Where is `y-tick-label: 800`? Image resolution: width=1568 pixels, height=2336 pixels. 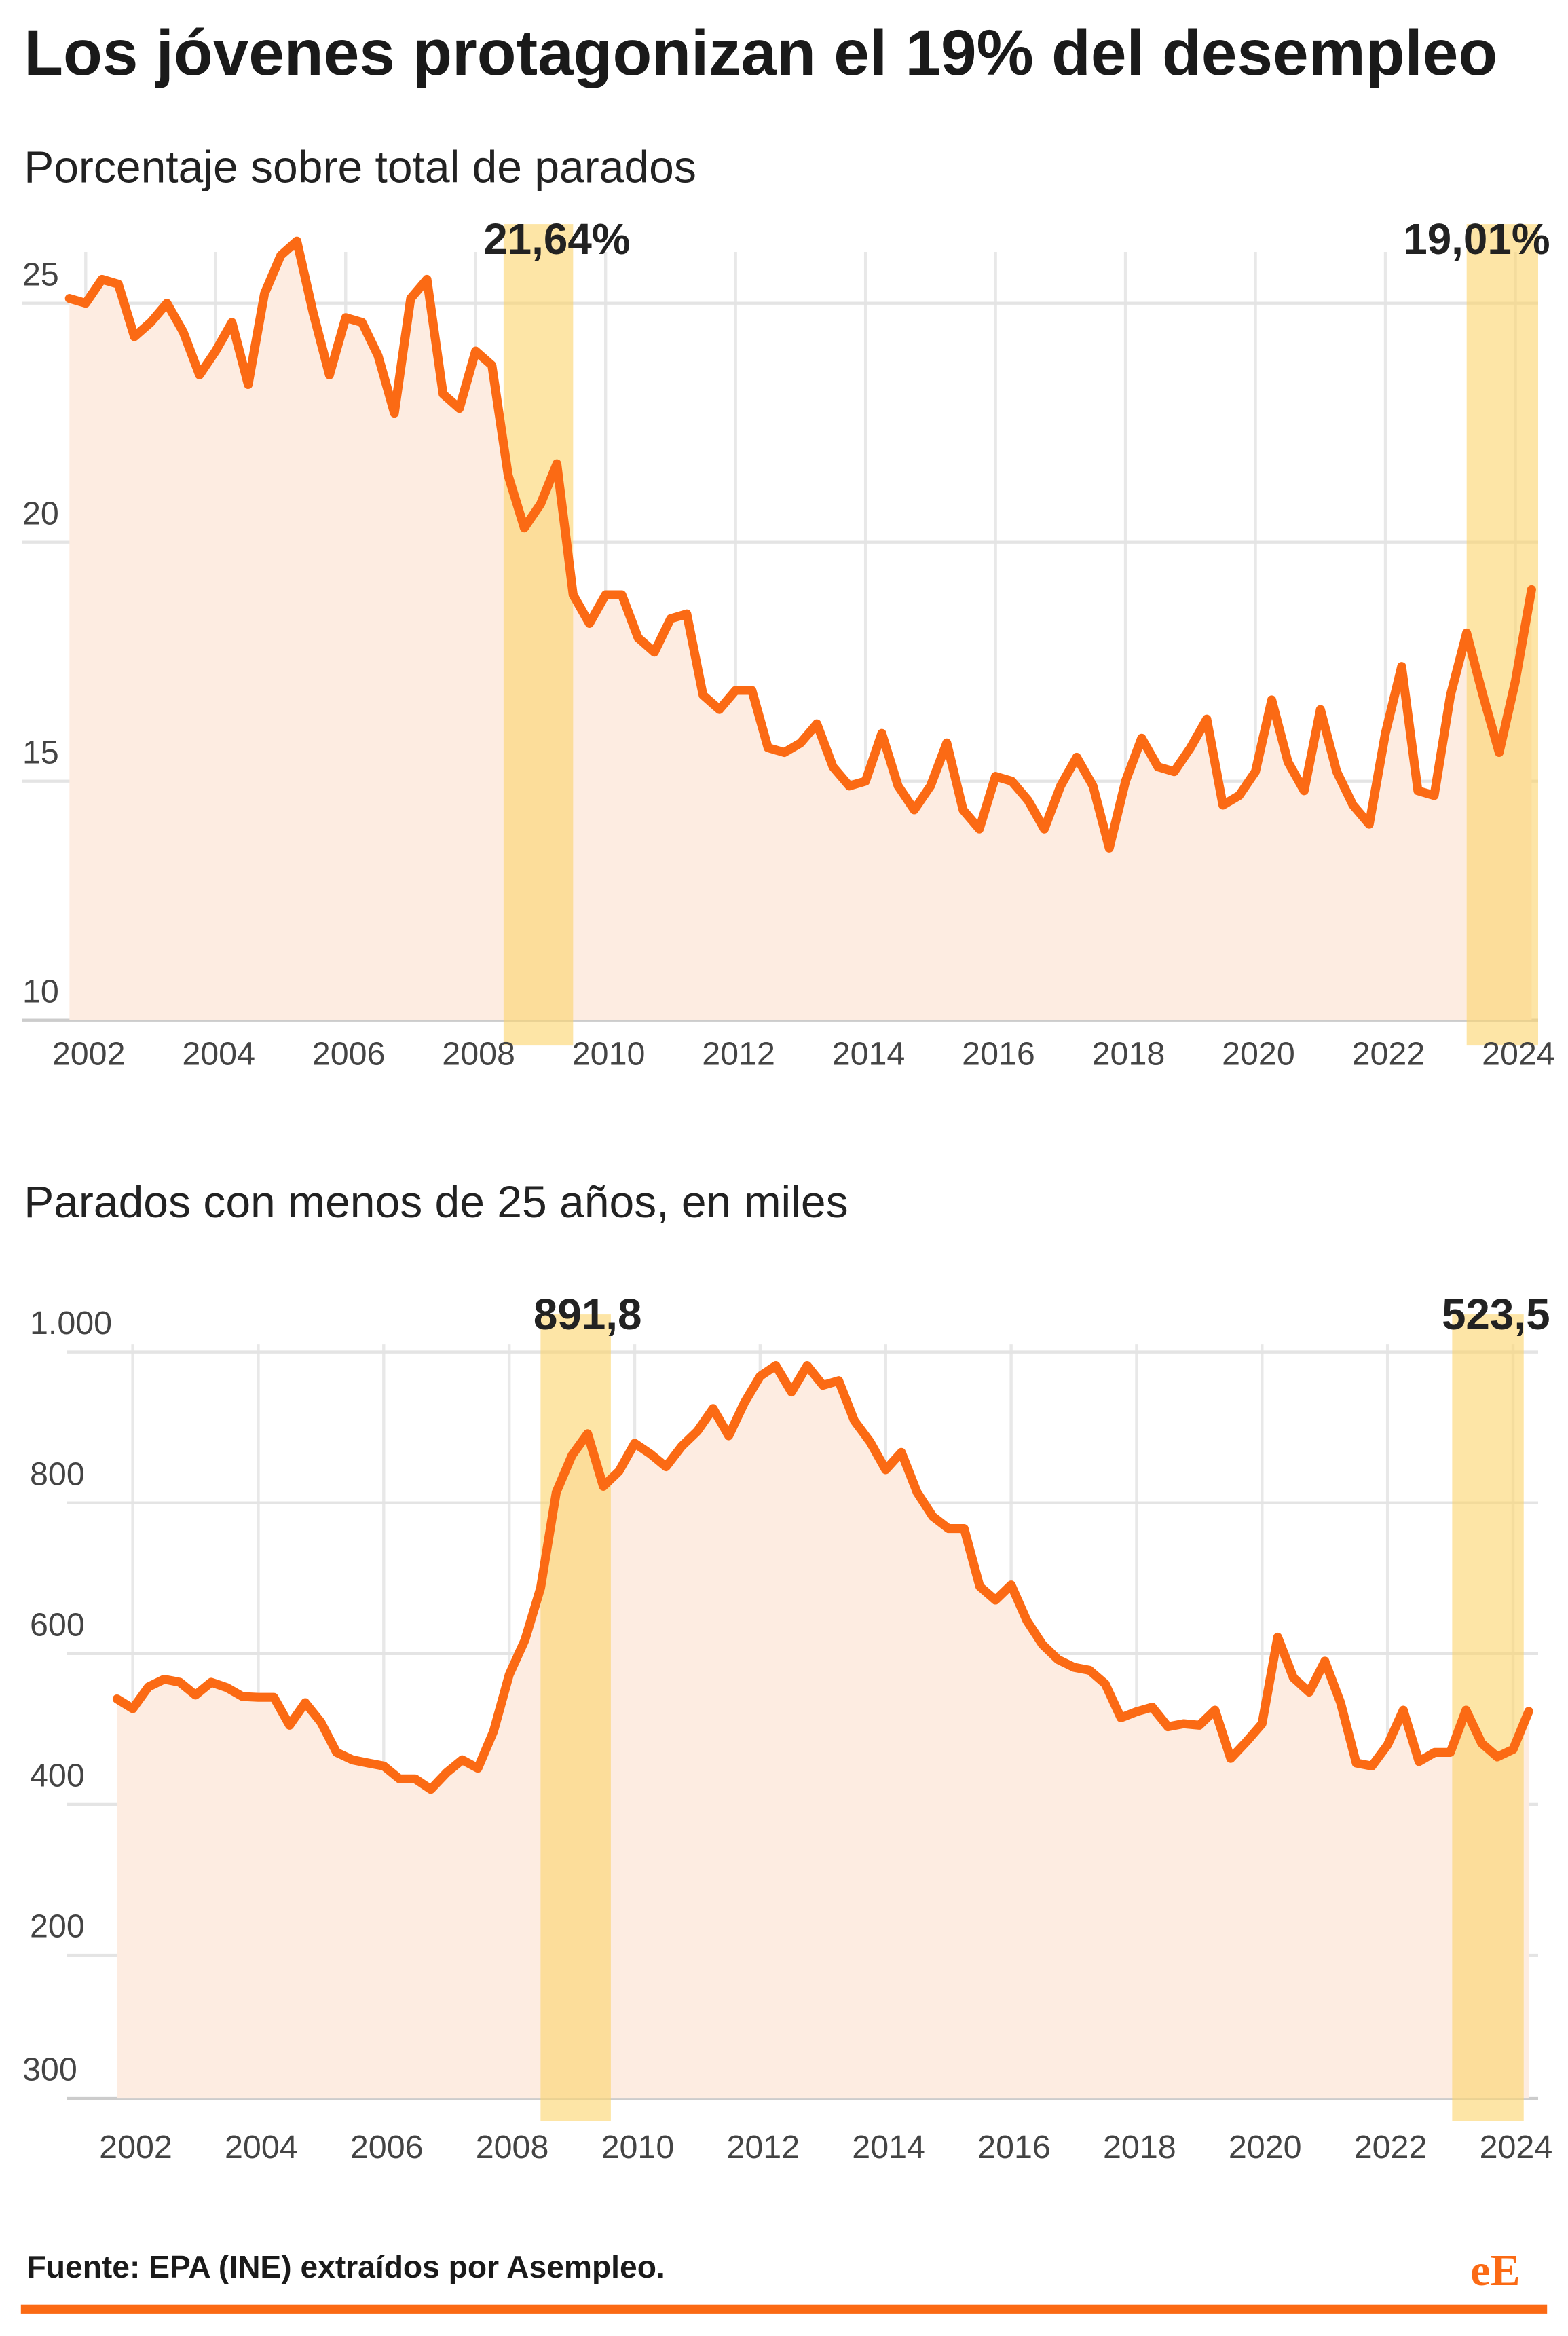
y-tick-label: 800 is located at coordinates (58, 1474).